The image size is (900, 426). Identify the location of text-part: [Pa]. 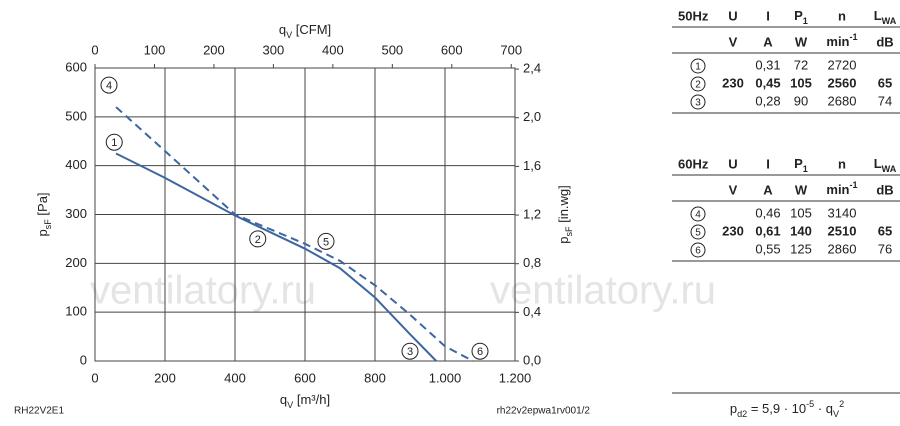
(42, 205).